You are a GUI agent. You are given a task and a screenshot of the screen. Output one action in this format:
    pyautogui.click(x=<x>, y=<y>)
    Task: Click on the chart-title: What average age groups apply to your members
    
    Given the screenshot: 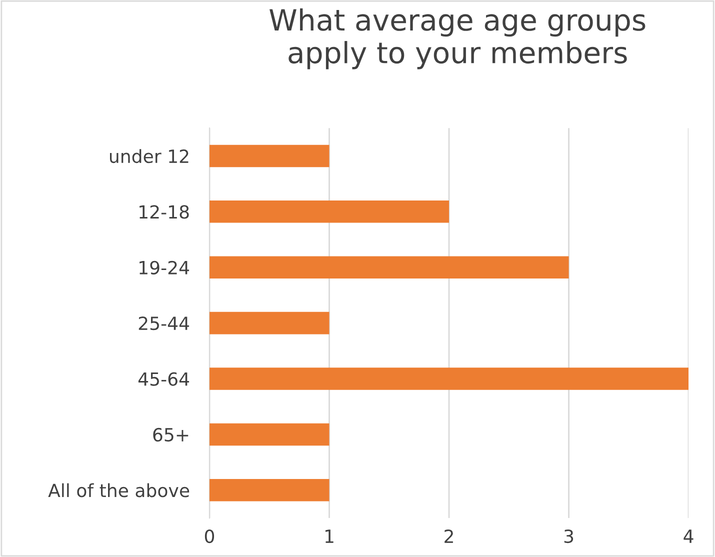 What is the action you would take?
    pyautogui.click(x=458, y=39)
    